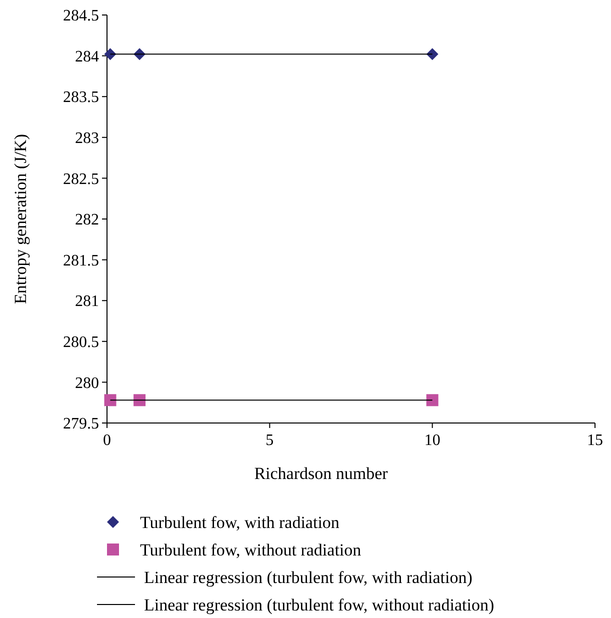 This screenshot has height=618, width=611. Describe the element at coordinates (87, 57) in the screenshot. I see `y-tick-label: 284` at that location.